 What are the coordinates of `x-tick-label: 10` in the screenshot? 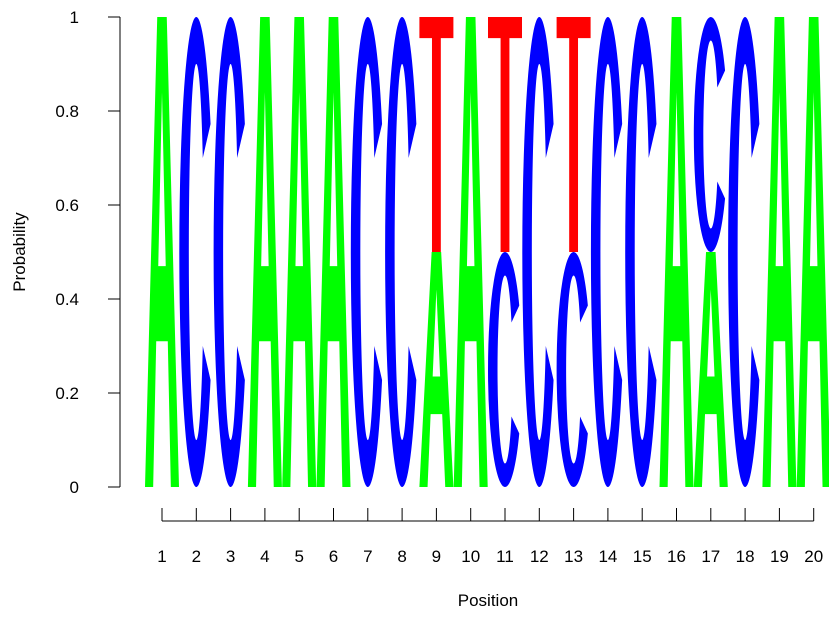 It's located at (470, 556).